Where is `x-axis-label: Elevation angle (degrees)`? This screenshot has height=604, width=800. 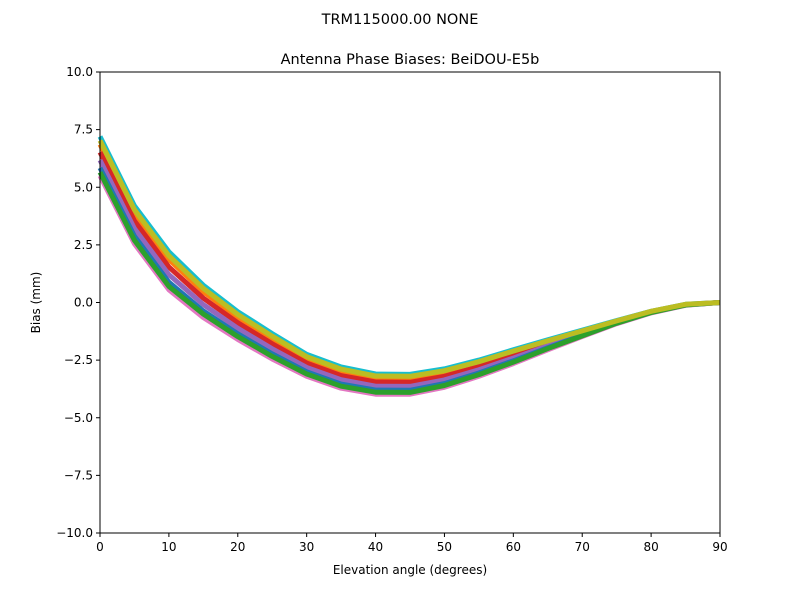
x-axis-label: Elevation angle (degrees) is located at coordinates (410, 570).